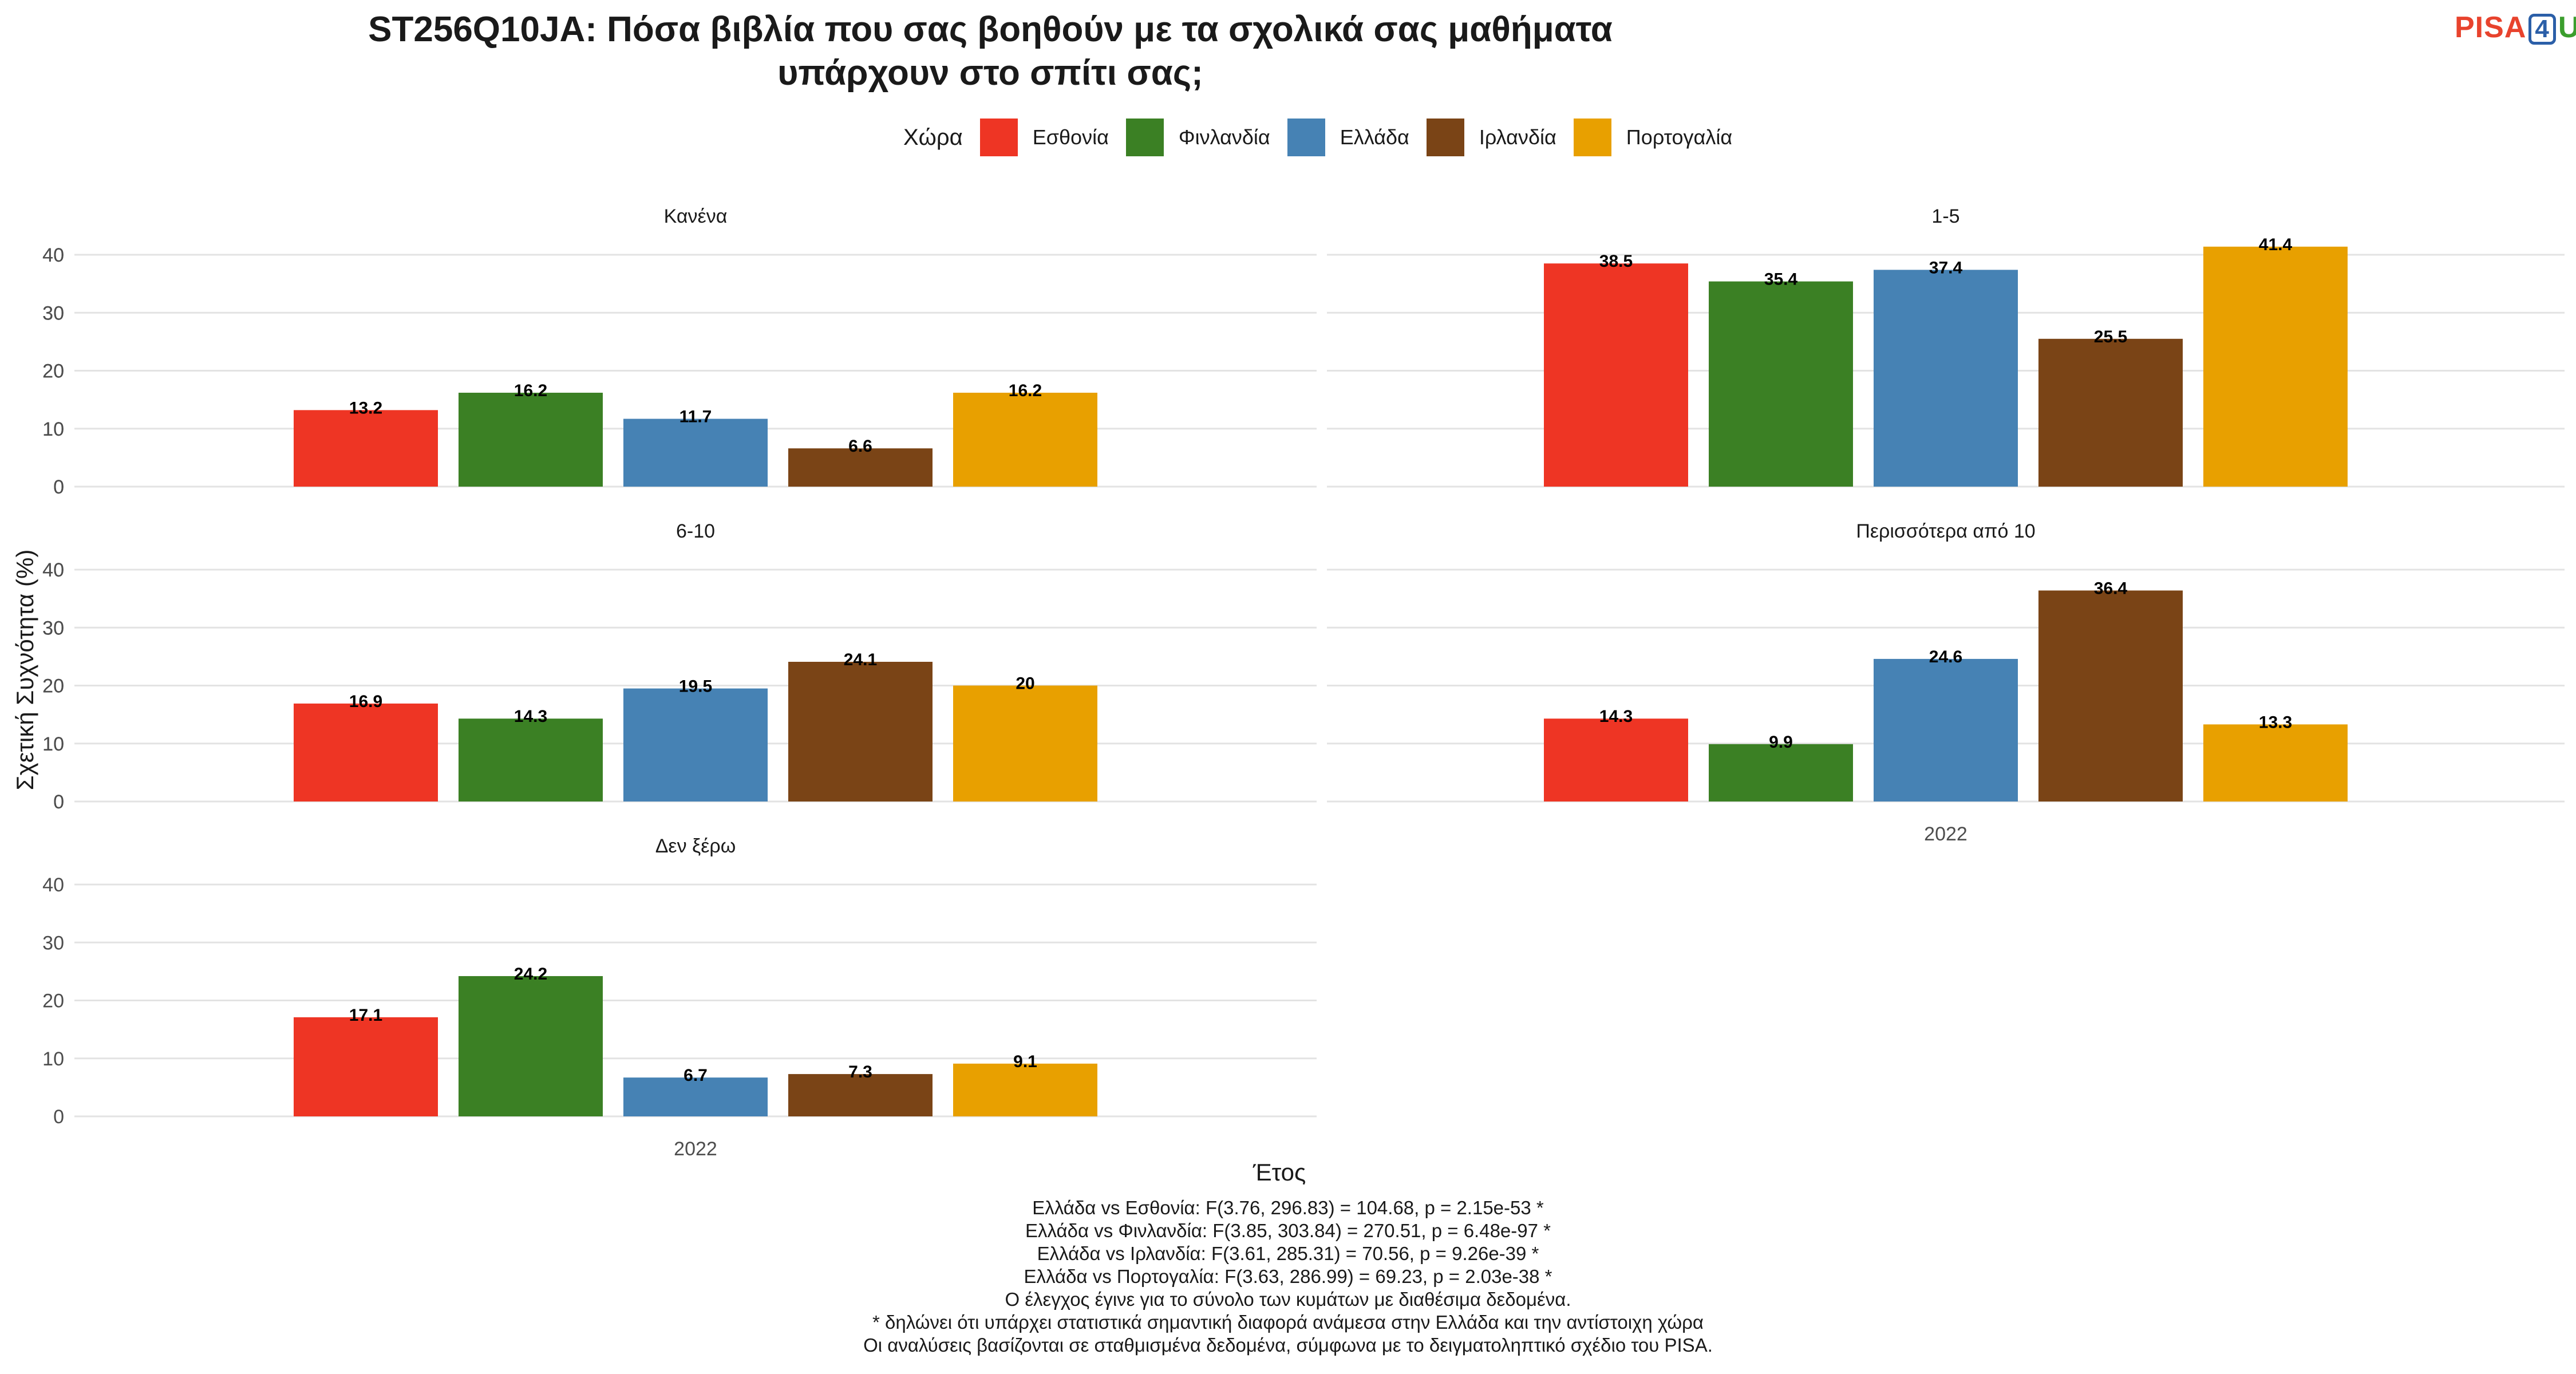 This screenshot has width=2576, height=1374. What do you see at coordinates (365, 701) in the screenshot?
I see `bar-value-label: 16.9` at bounding box center [365, 701].